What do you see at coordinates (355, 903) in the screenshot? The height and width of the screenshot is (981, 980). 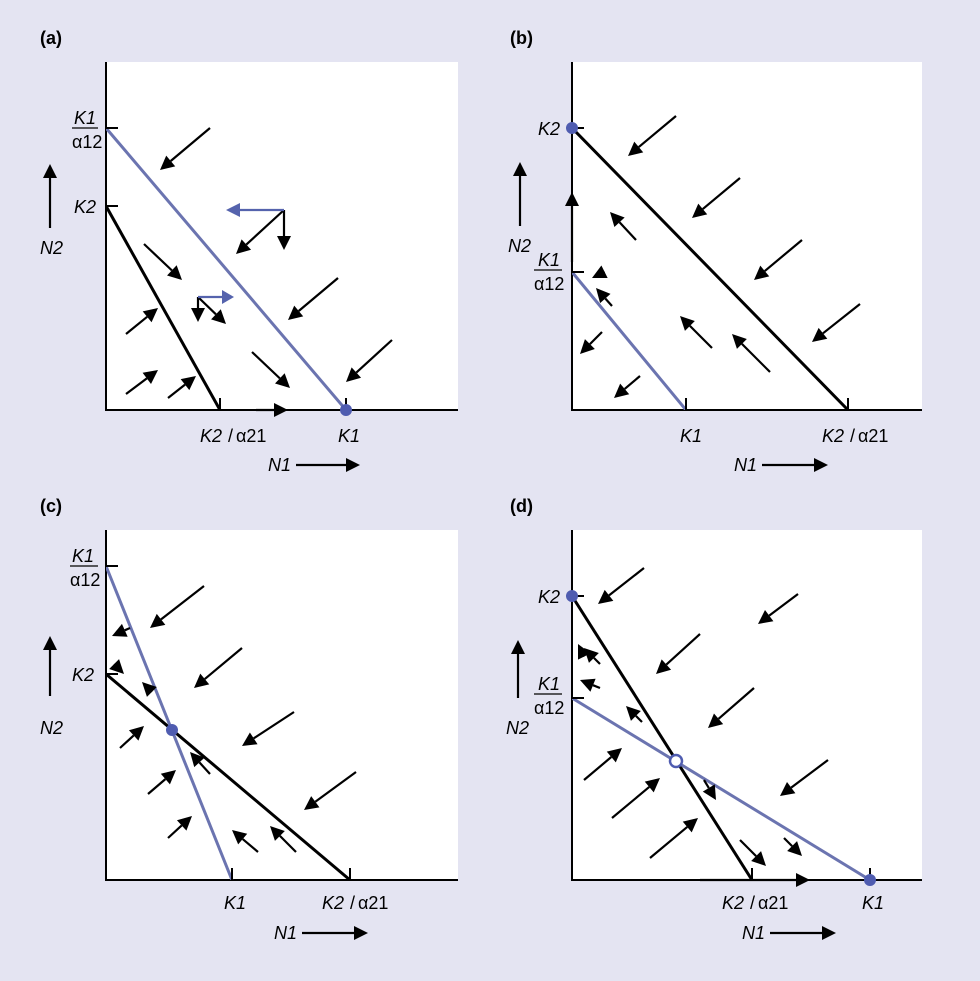 I see `panel-c-xtick-label-k2-a21: K2 / α21` at bounding box center [355, 903].